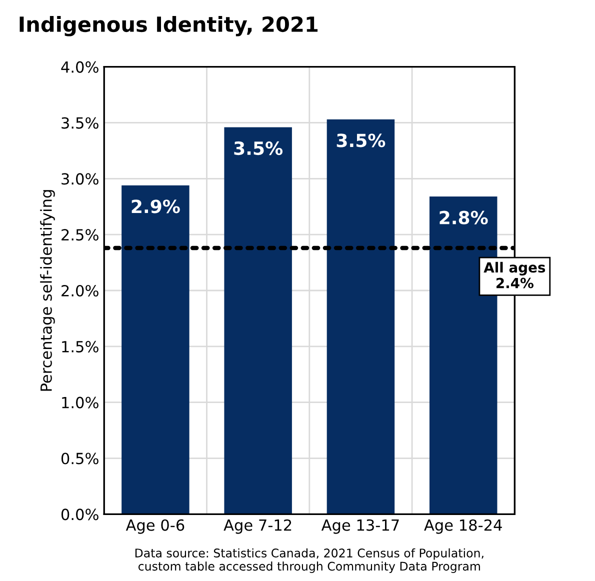 The width and height of the screenshot is (595, 581). I want to click on y-tick-label: 3.5%, so click(80, 123).